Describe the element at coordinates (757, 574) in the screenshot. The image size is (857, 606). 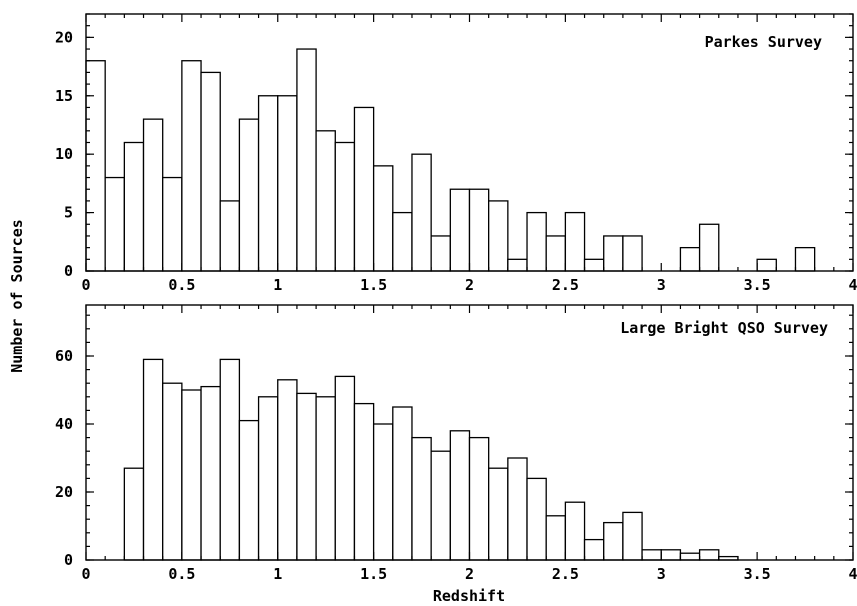
I see `lbqs-x-tick-label: 3.5` at that location.